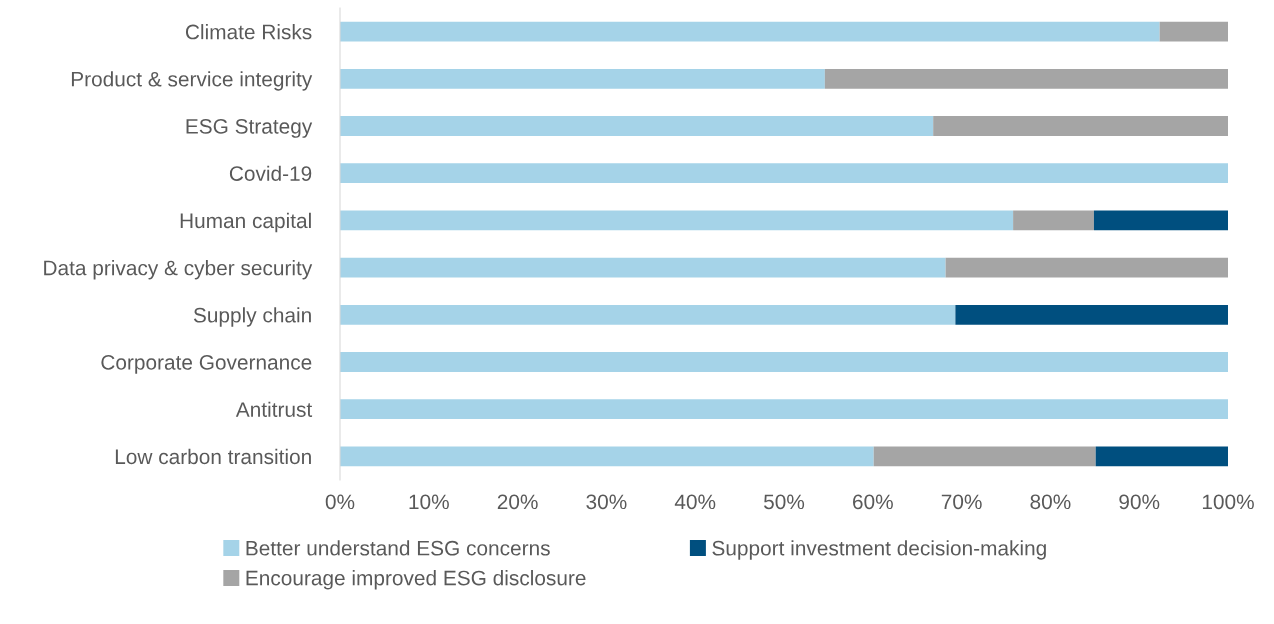  What do you see at coordinates (873, 502) in the screenshot?
I see `x-tick-label: 60%` at bounding box center [873, 502].